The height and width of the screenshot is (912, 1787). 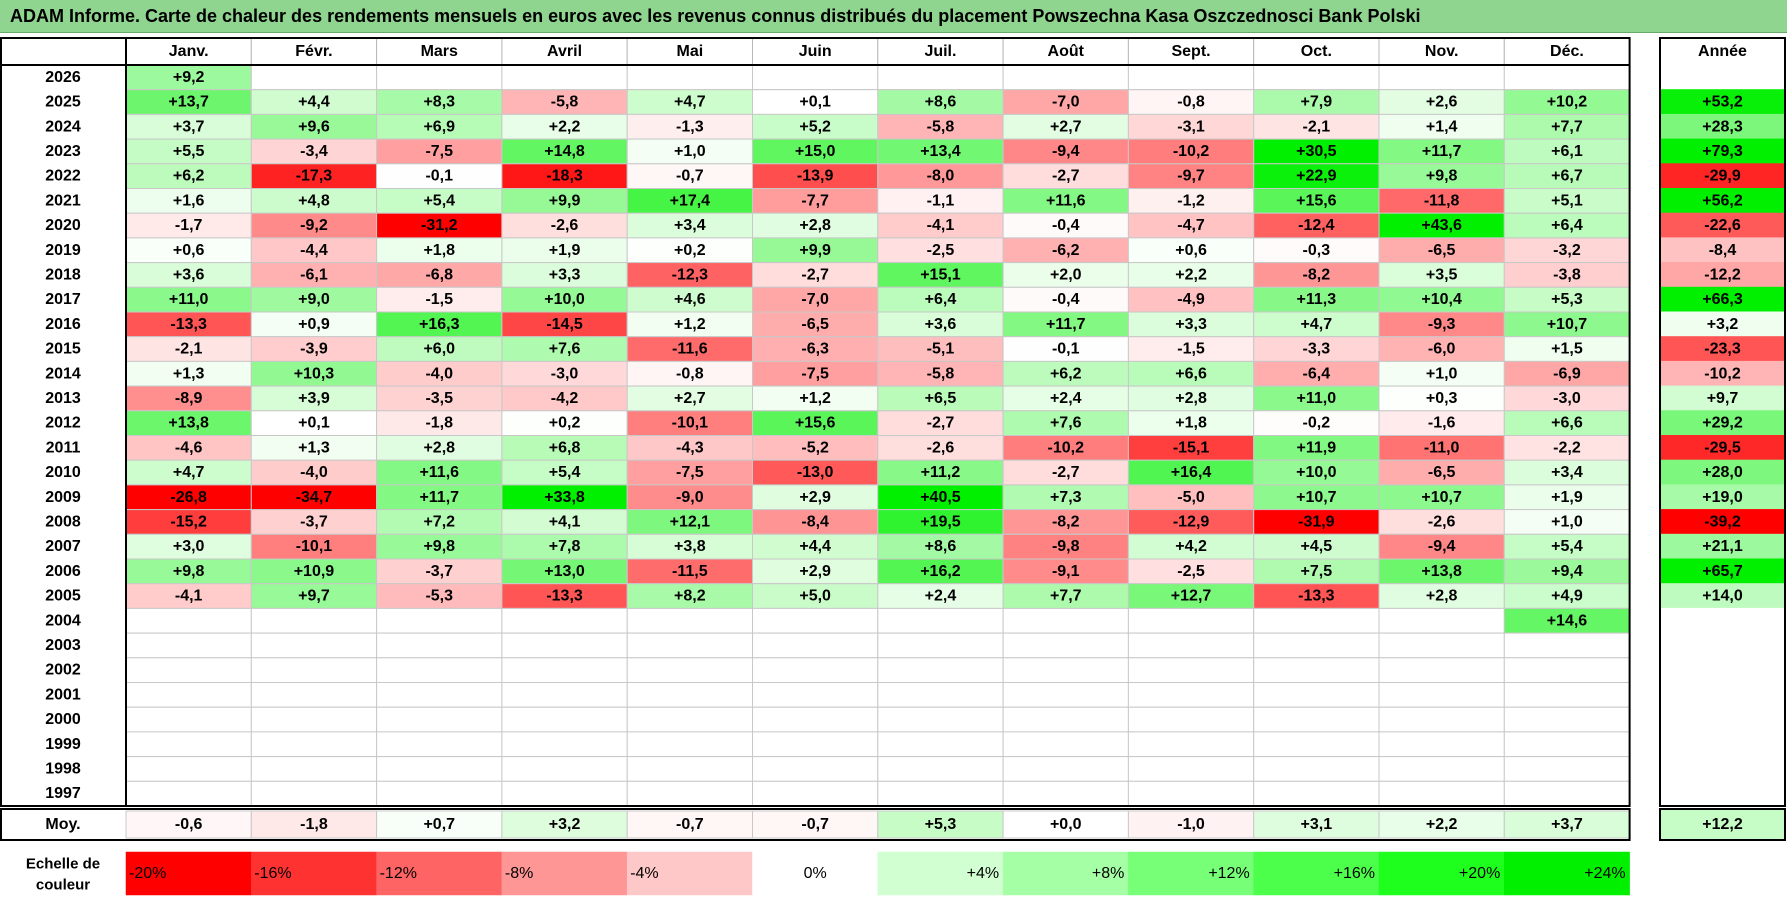 I want to click on cell-value-label: +4,2, so click(x=1191, y=546).